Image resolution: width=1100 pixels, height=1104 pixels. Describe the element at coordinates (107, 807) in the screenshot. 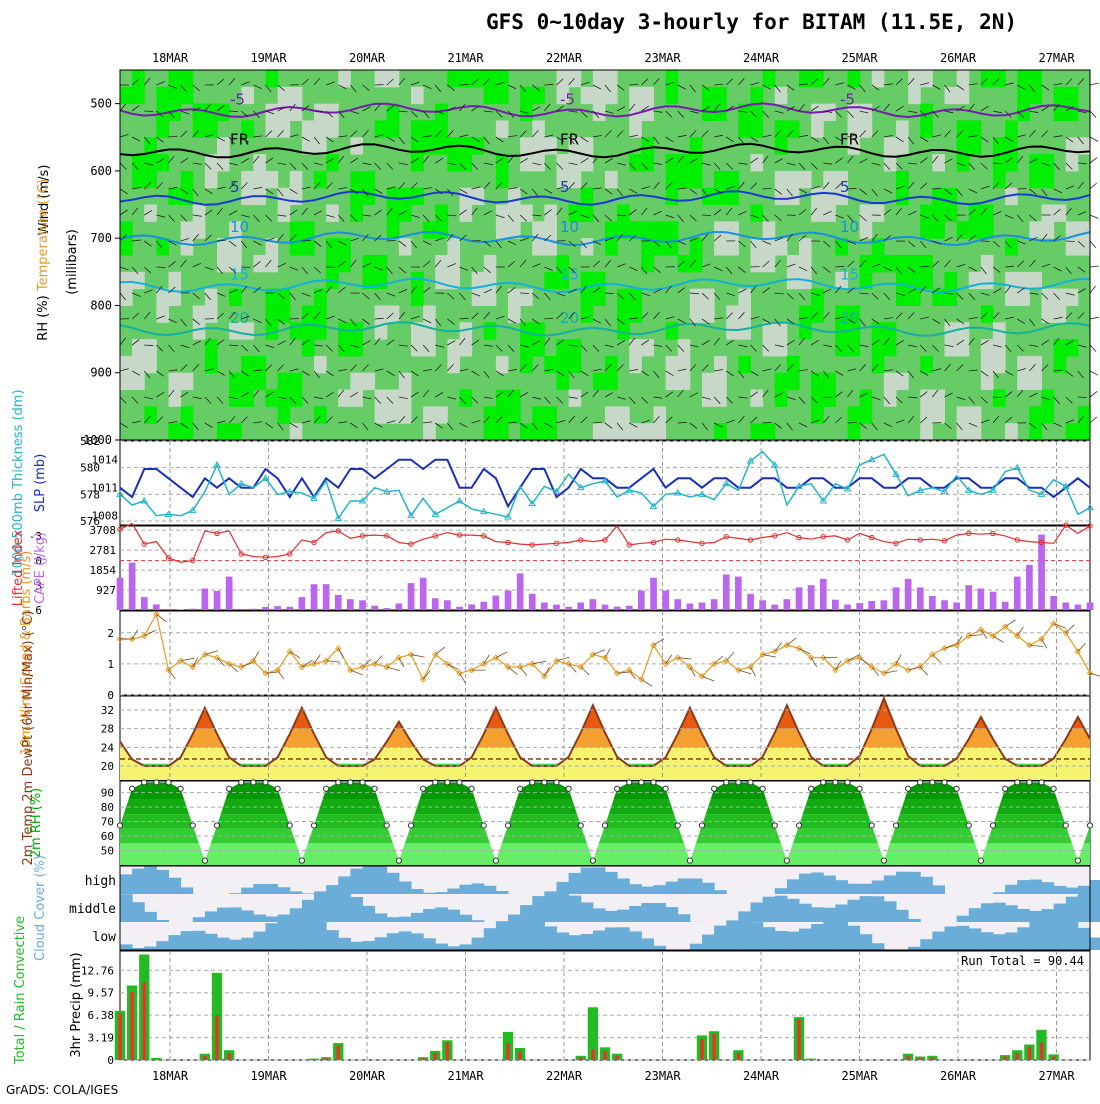

I see `rh-tick-label: 80` at that location.